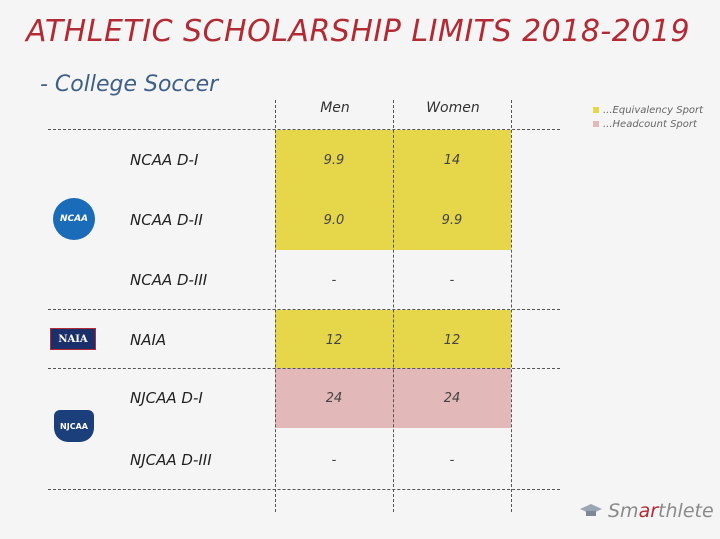 The image size is (720, 539). What do you see at coordinates (166, 220) in the screenshot?
I see `row-label-ncaa-d2: NCAA D-II` at bounding box center [166, 220].